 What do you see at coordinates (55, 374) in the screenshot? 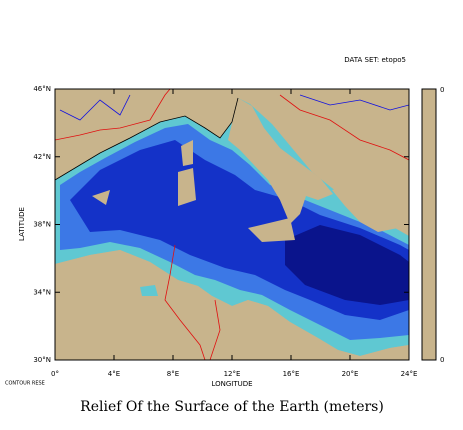
I see `x-tick-label: 0°` at bounding box center [55, 374].